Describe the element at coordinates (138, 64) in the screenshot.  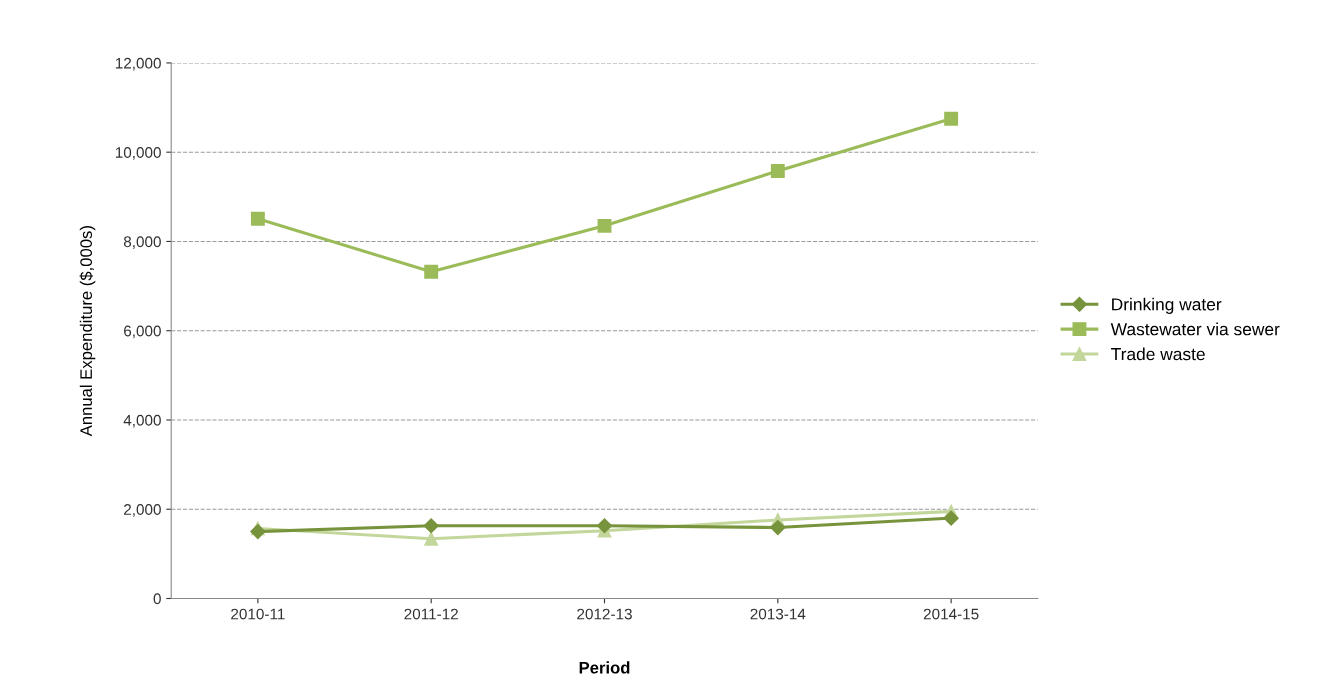
I see `y-tick-label: 12,000` at that location.